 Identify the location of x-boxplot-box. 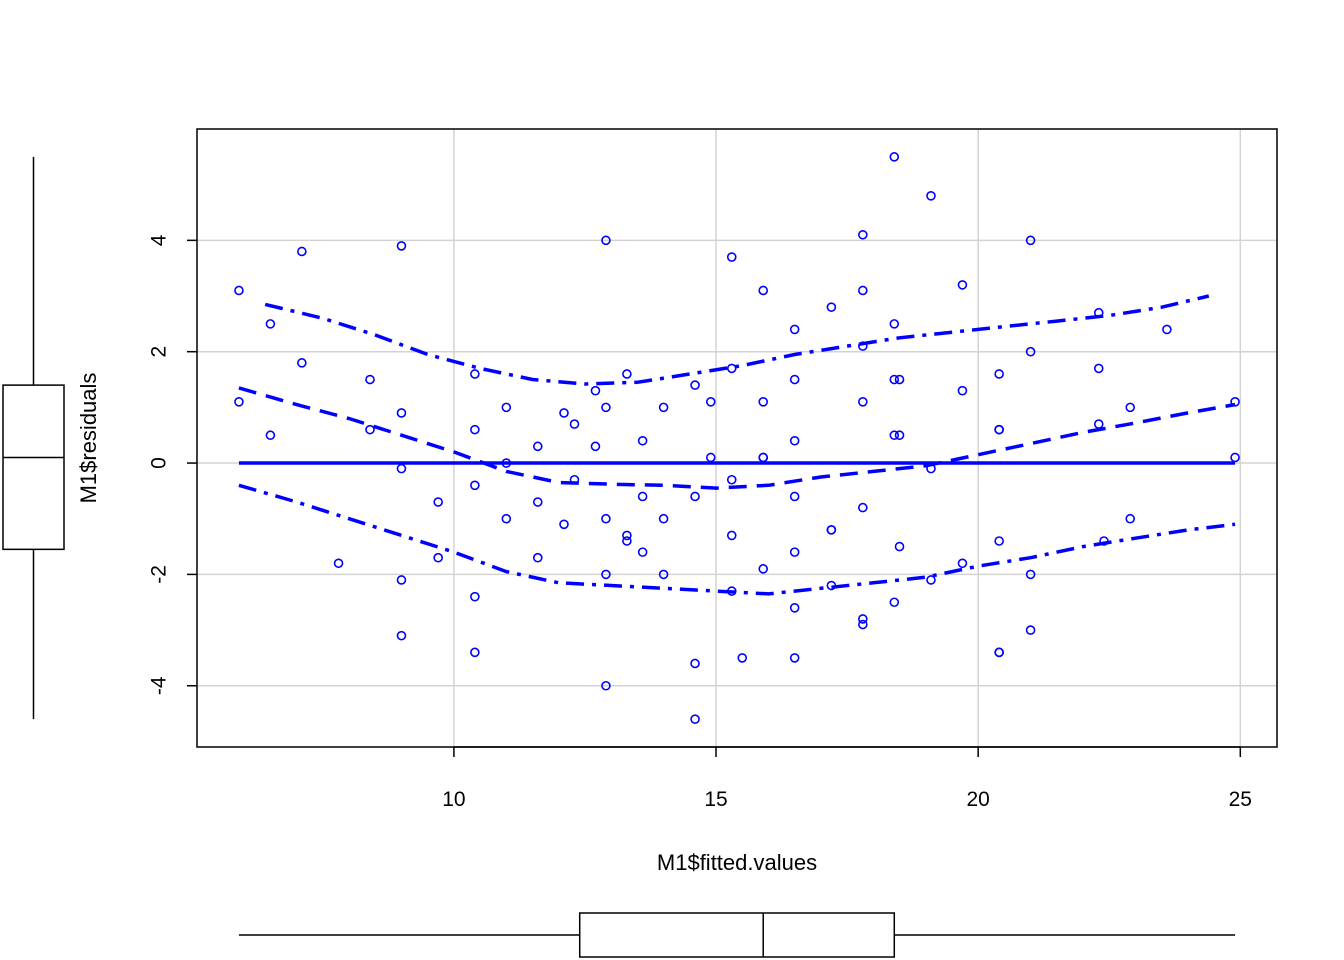
(737, 935).